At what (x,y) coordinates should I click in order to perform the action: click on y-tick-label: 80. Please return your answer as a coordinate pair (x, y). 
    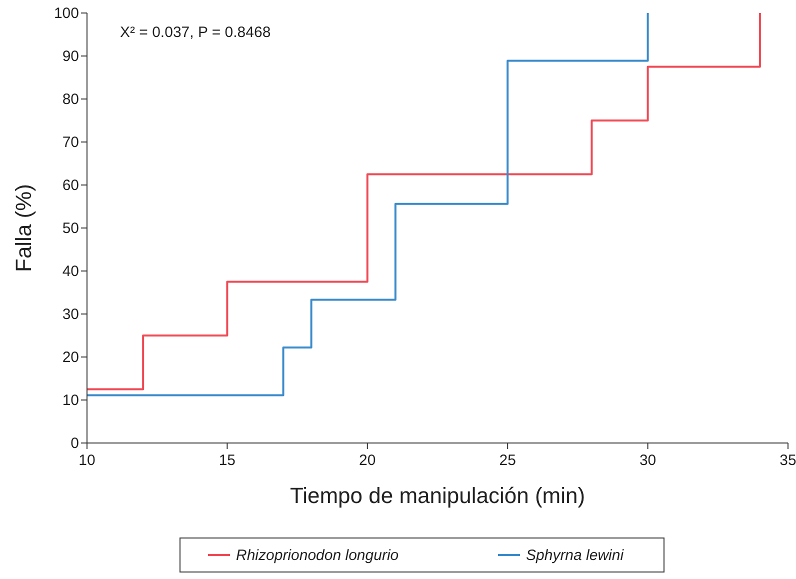
    Looking at the image, I should click on (70, 99).